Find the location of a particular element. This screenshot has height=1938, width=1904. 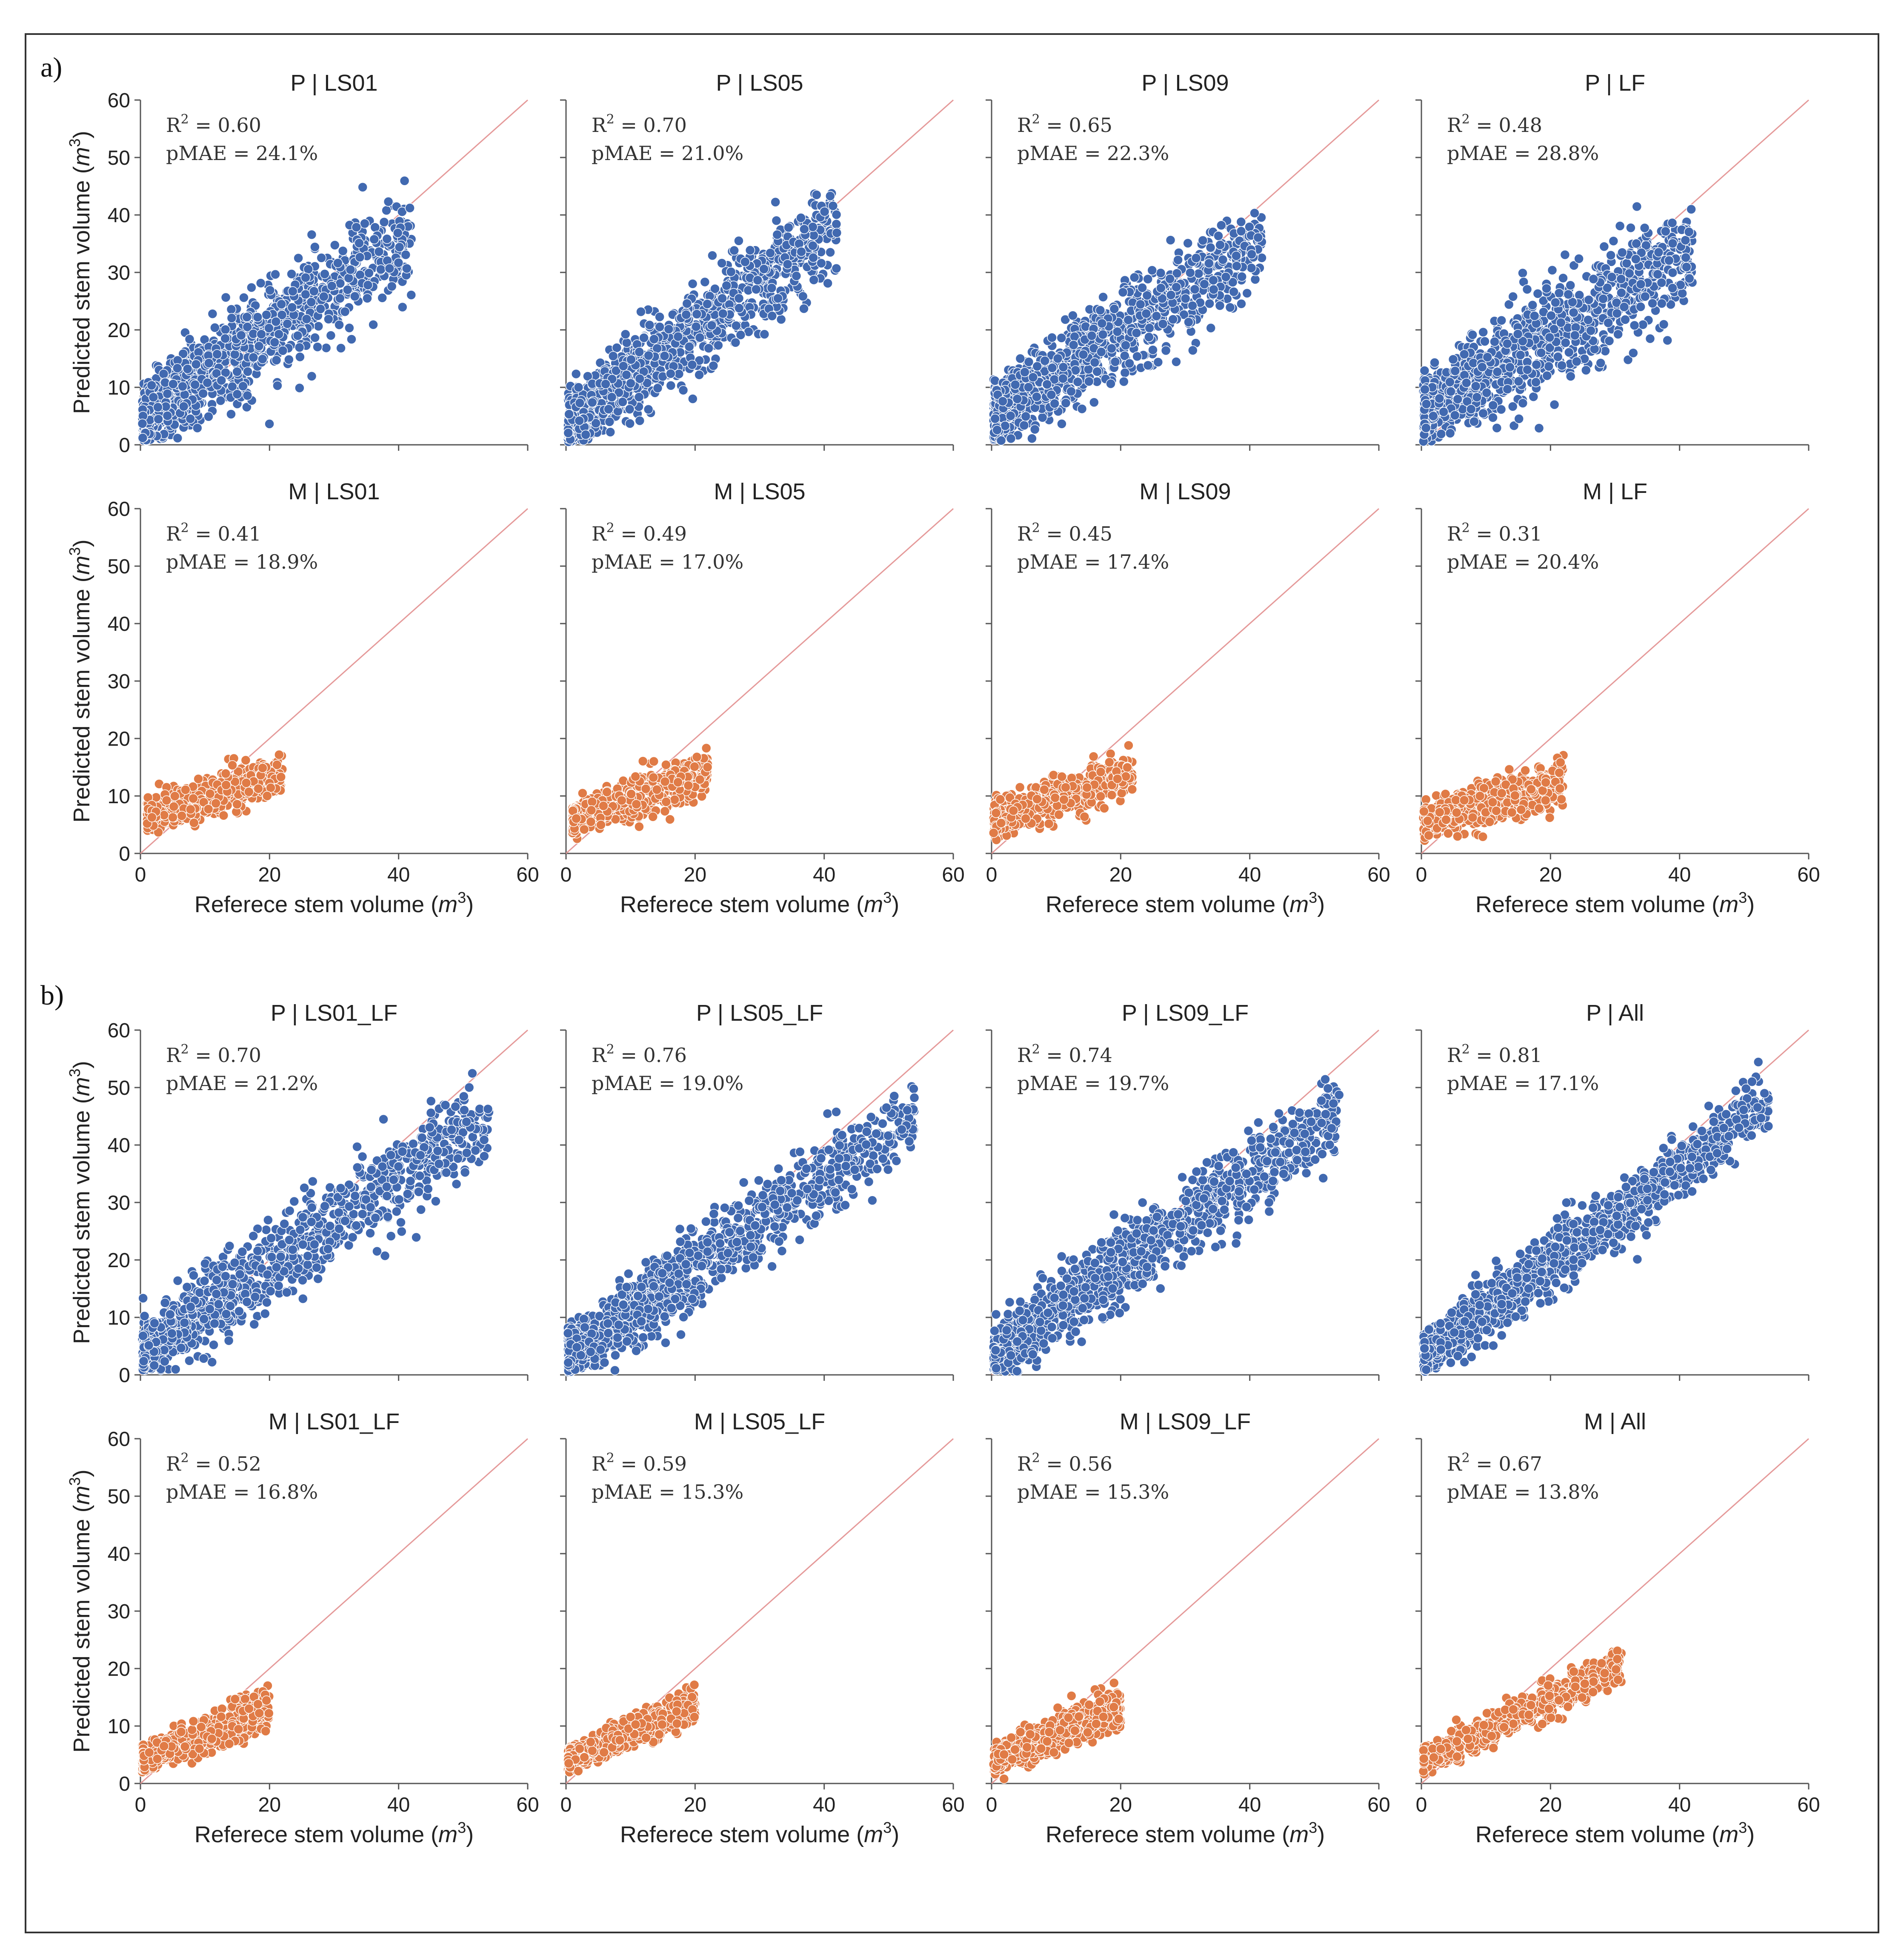

panel-title: P | LS01 is located at coordinates (333, 83).